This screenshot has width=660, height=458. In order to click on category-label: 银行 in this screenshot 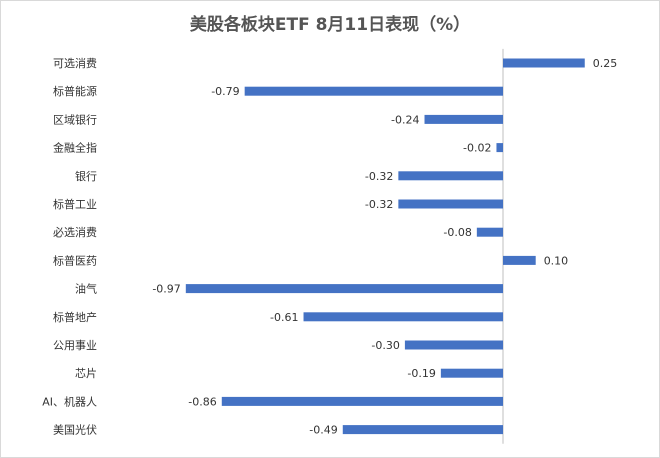, I will do `click(86, 176)`.